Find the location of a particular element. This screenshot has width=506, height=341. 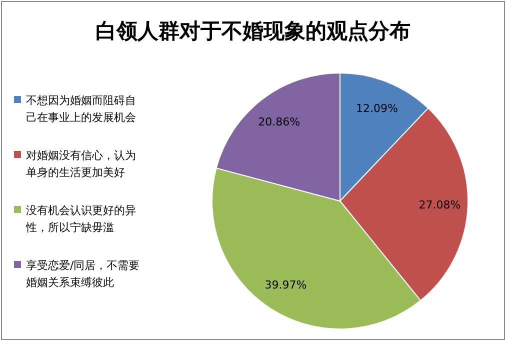

chart-title: 白领人群对于不婚现象的观点分布 is located at coordinates (253, 31).